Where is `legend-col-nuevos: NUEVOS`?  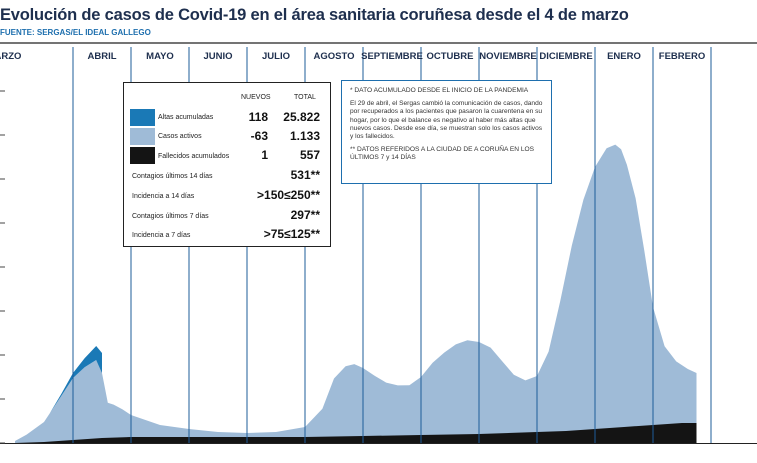
legend-col-nuevos: NUEVOS is located at coordinates (256, 97).